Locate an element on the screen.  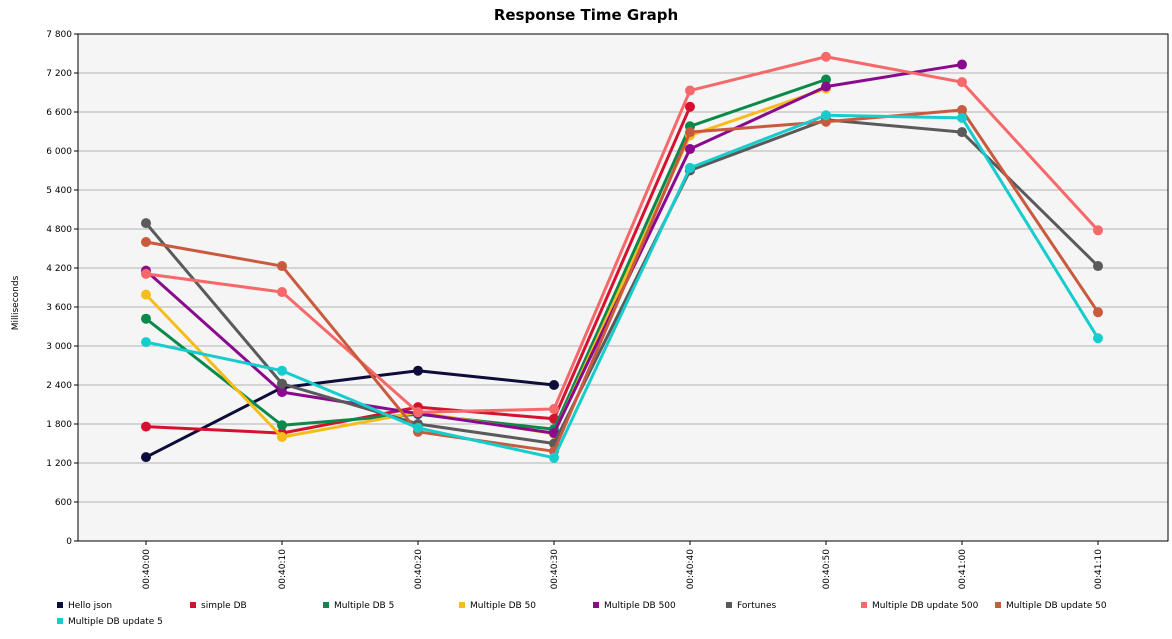
legend-label: Multiple DB update 5 is located at coordinates (115, 622).